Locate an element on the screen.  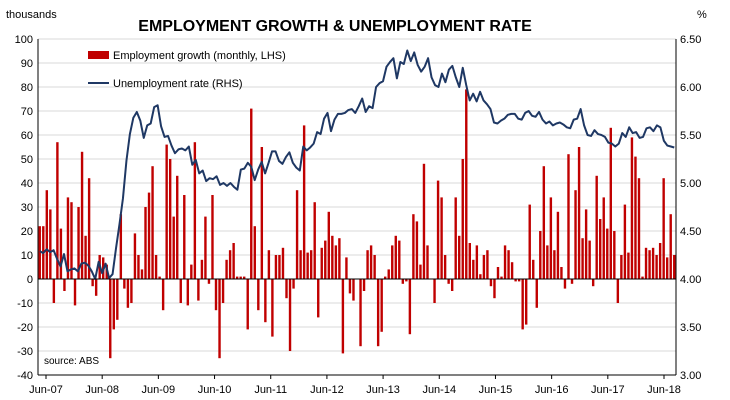
x-tick-label: Jun-15 is located at coordinates (496, 390).